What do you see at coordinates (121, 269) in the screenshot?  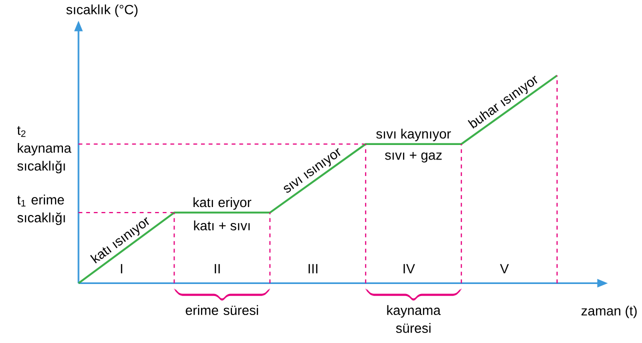 I see `annotation: I` at bounding box center [121, 269].